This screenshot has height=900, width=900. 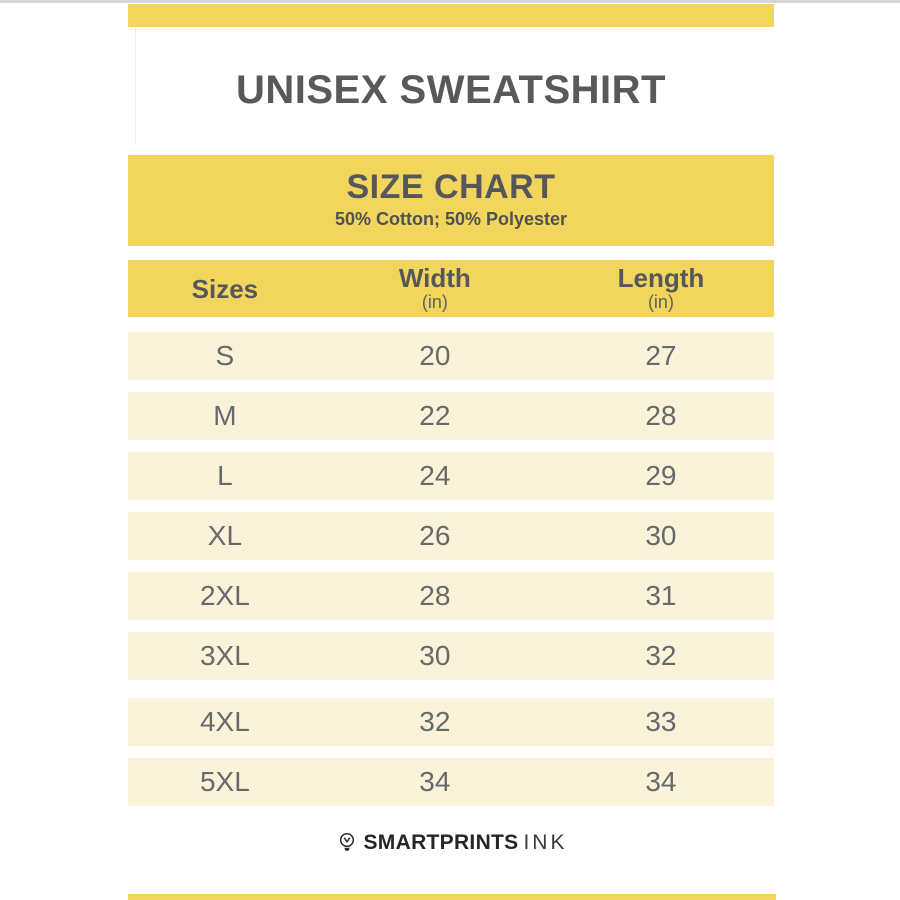 I want to click on table-row: M 22 28, so click(x=451, y=416).